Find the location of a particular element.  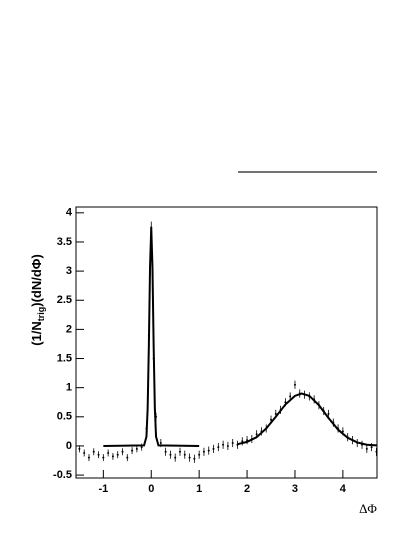

y-tick-label: 1.5 is located at coordinates (64, 358).